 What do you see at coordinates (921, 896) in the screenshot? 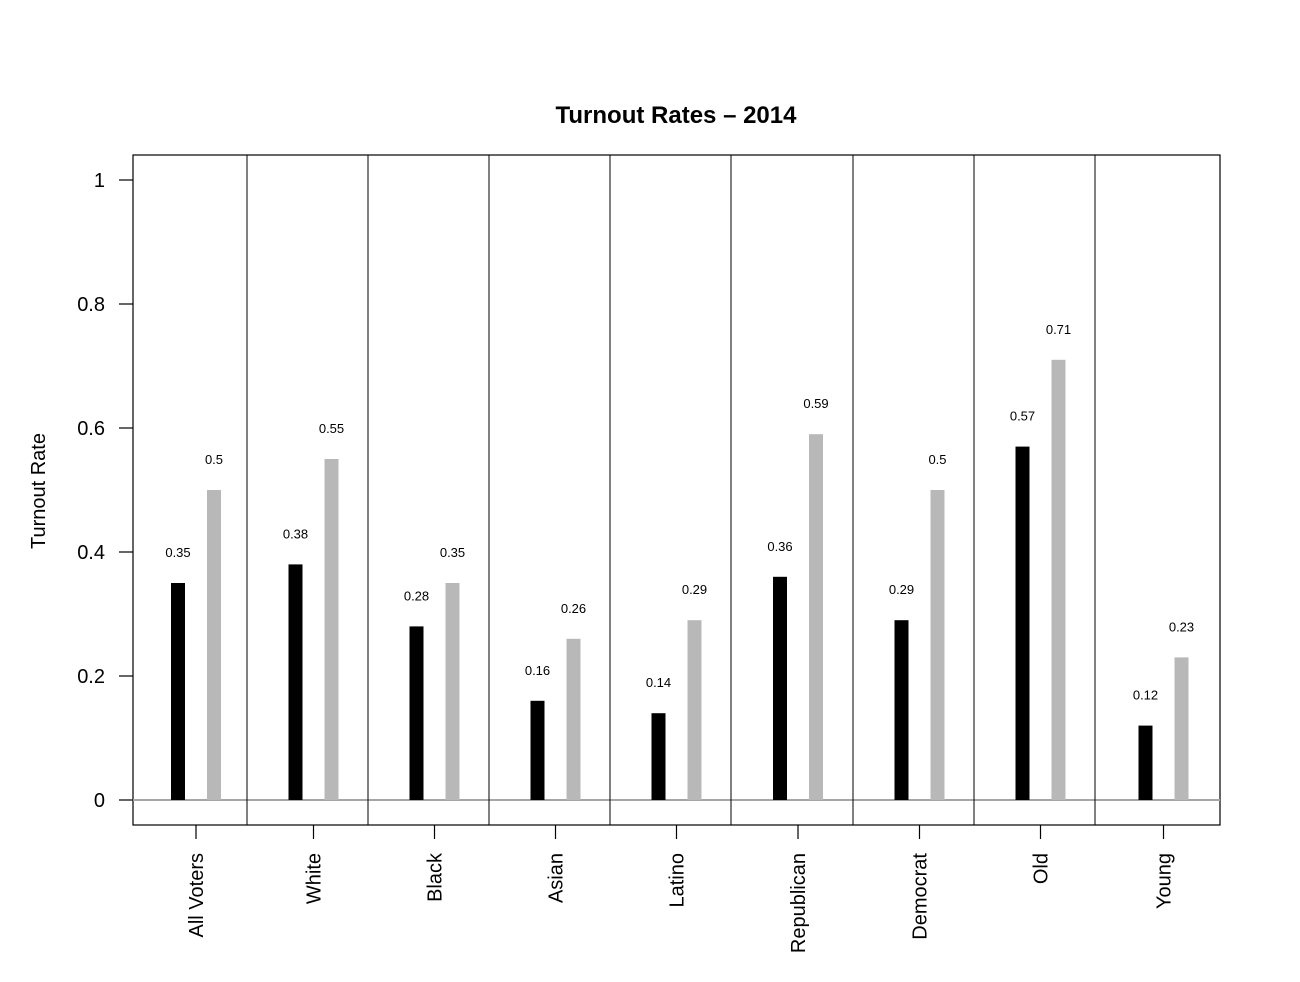
I see `x-tick-label: Democrat` at bounding box center [921, 896].